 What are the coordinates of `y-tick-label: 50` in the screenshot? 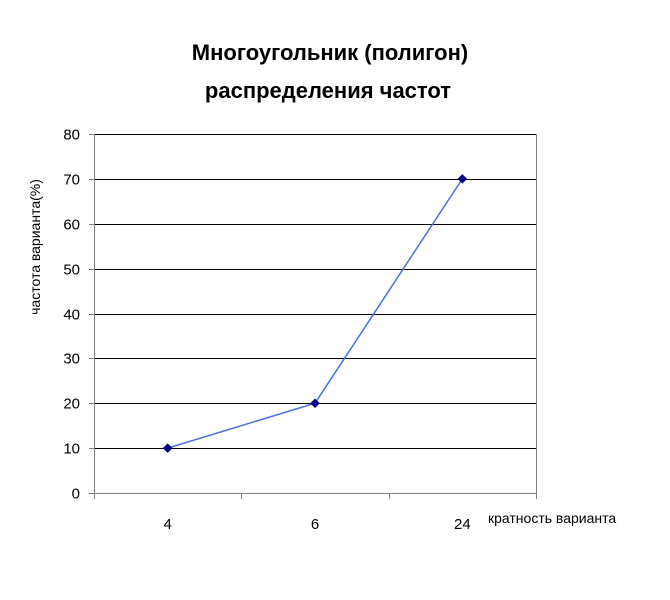 It's located at (71, 270).